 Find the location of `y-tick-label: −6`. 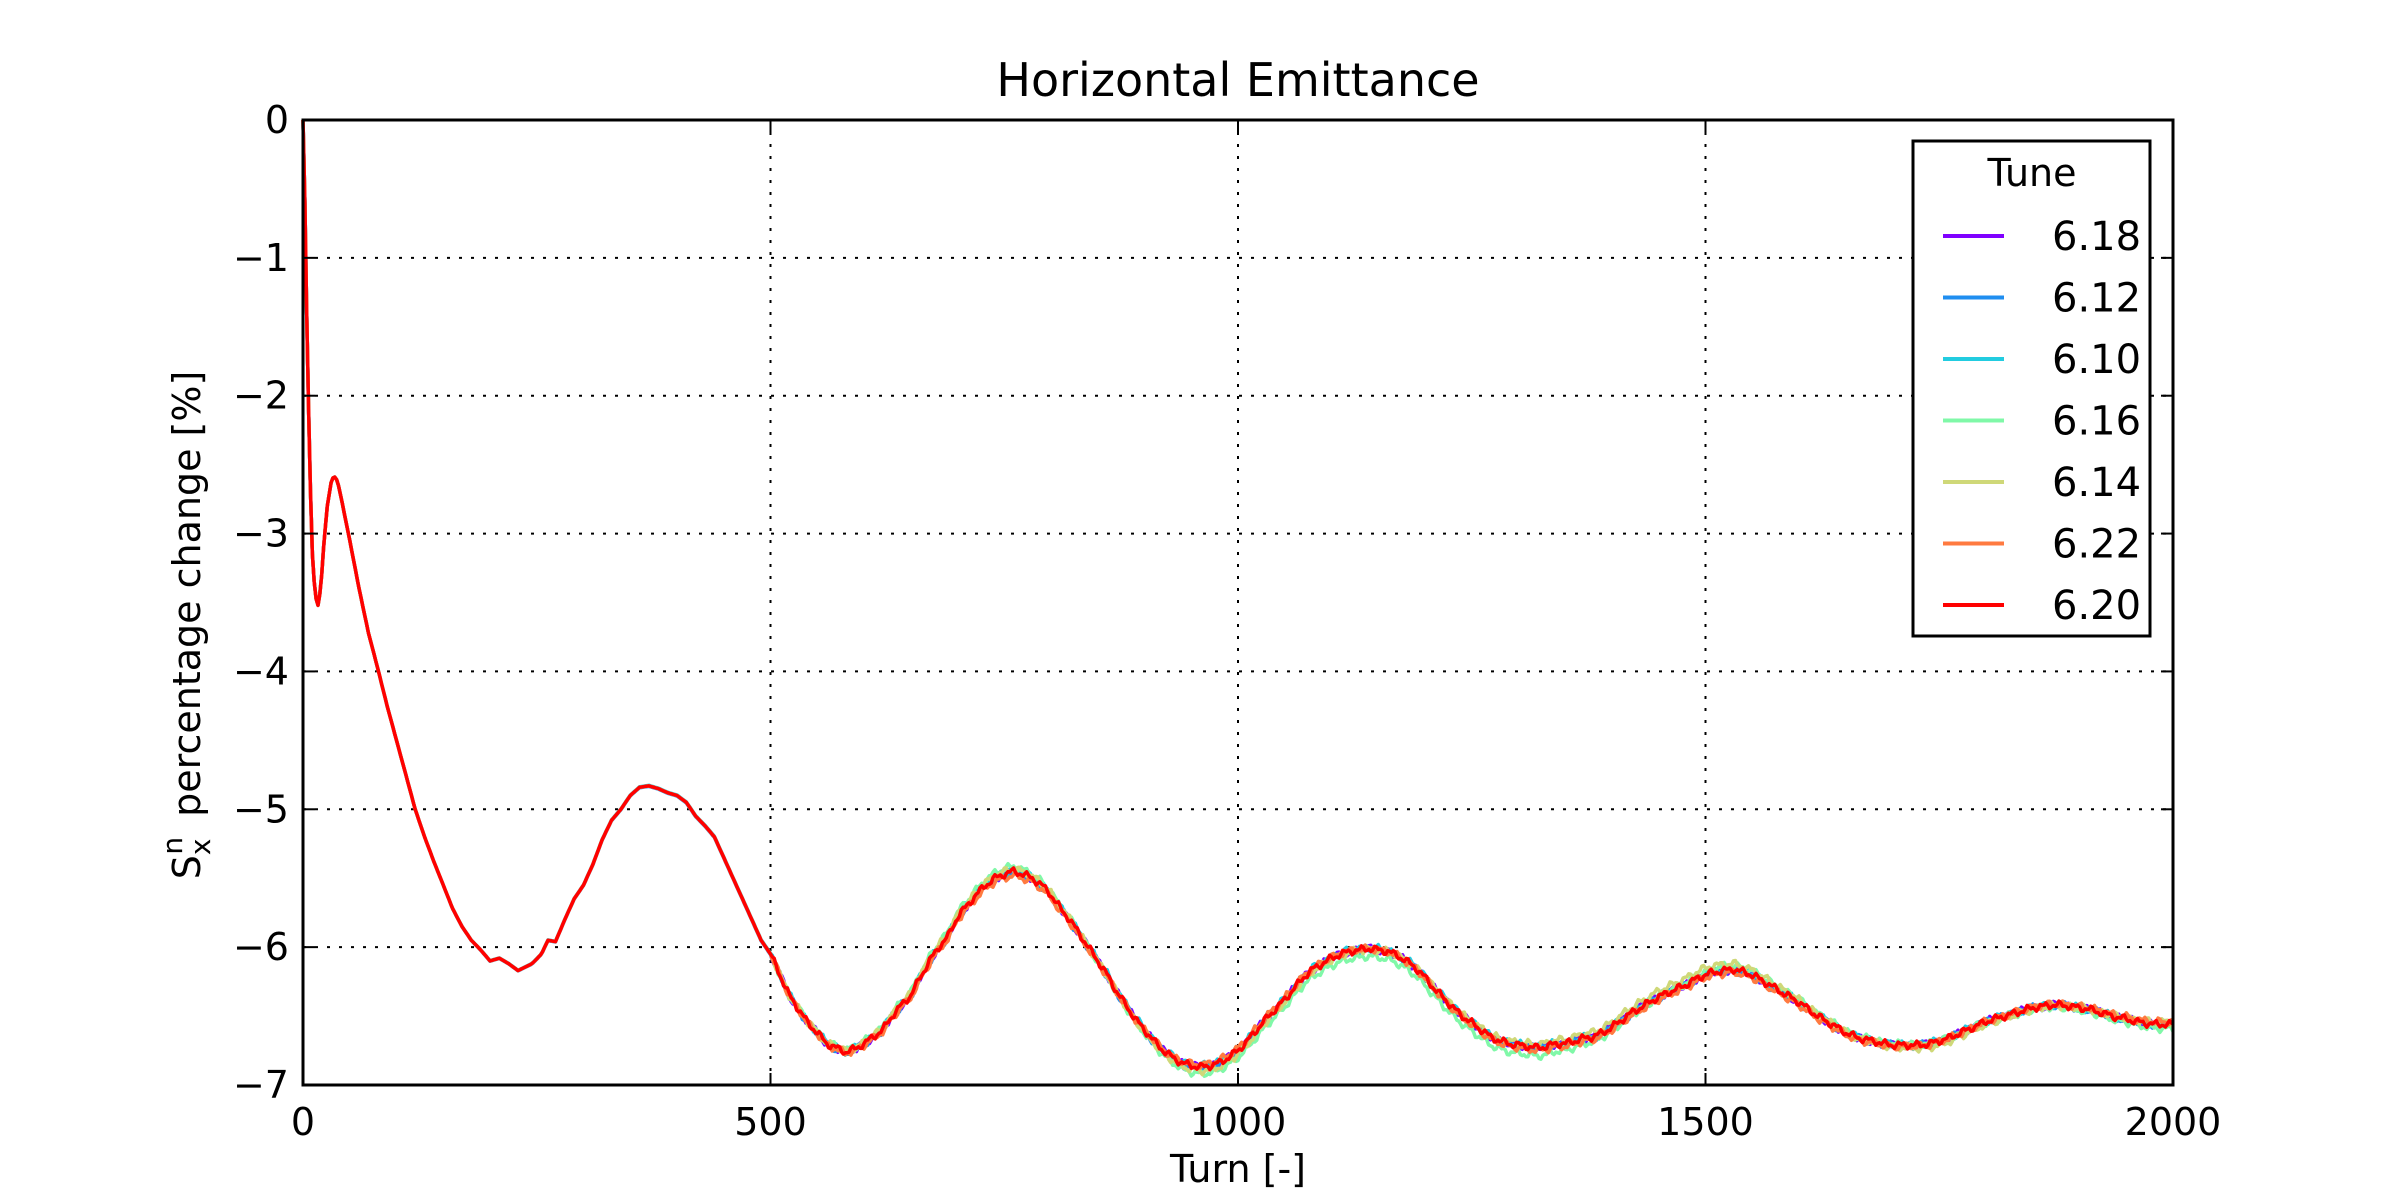

y-tick-label: −6 is located at coordinates (261, 947).